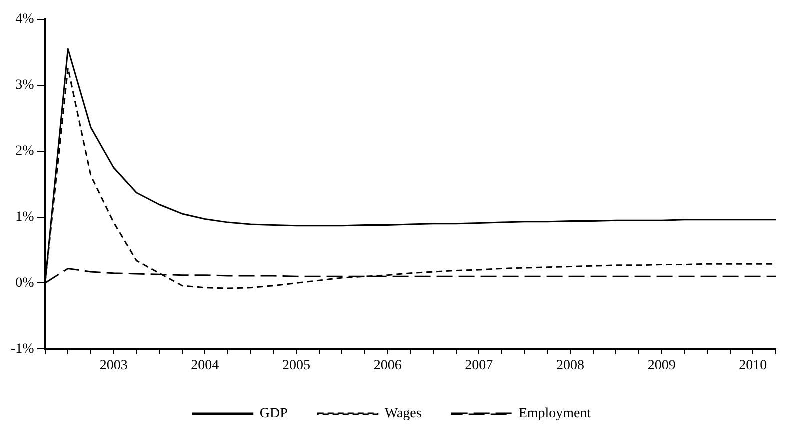  What do you see at coordinates (25, 20) in the screenshot?
I see `y-tick-label: 4%` at bounding box center [25, 20].